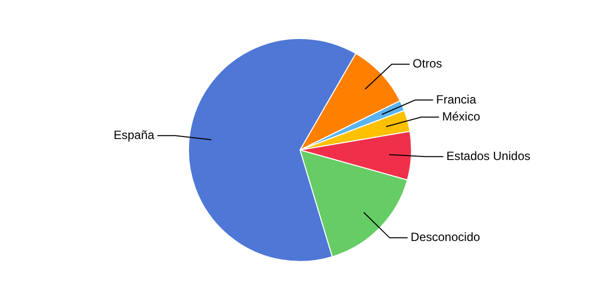 This screenshot has width=600, height=300. I want to click on slice-label: Desconocido, so click(445, 237).